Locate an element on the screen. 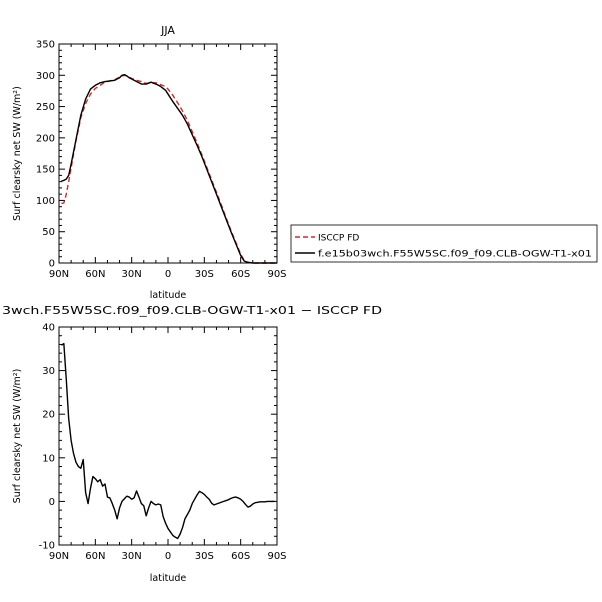 This screenshot has width=602, height=602. top-x-tick-label: 90S is located at coordinates (276, 274).